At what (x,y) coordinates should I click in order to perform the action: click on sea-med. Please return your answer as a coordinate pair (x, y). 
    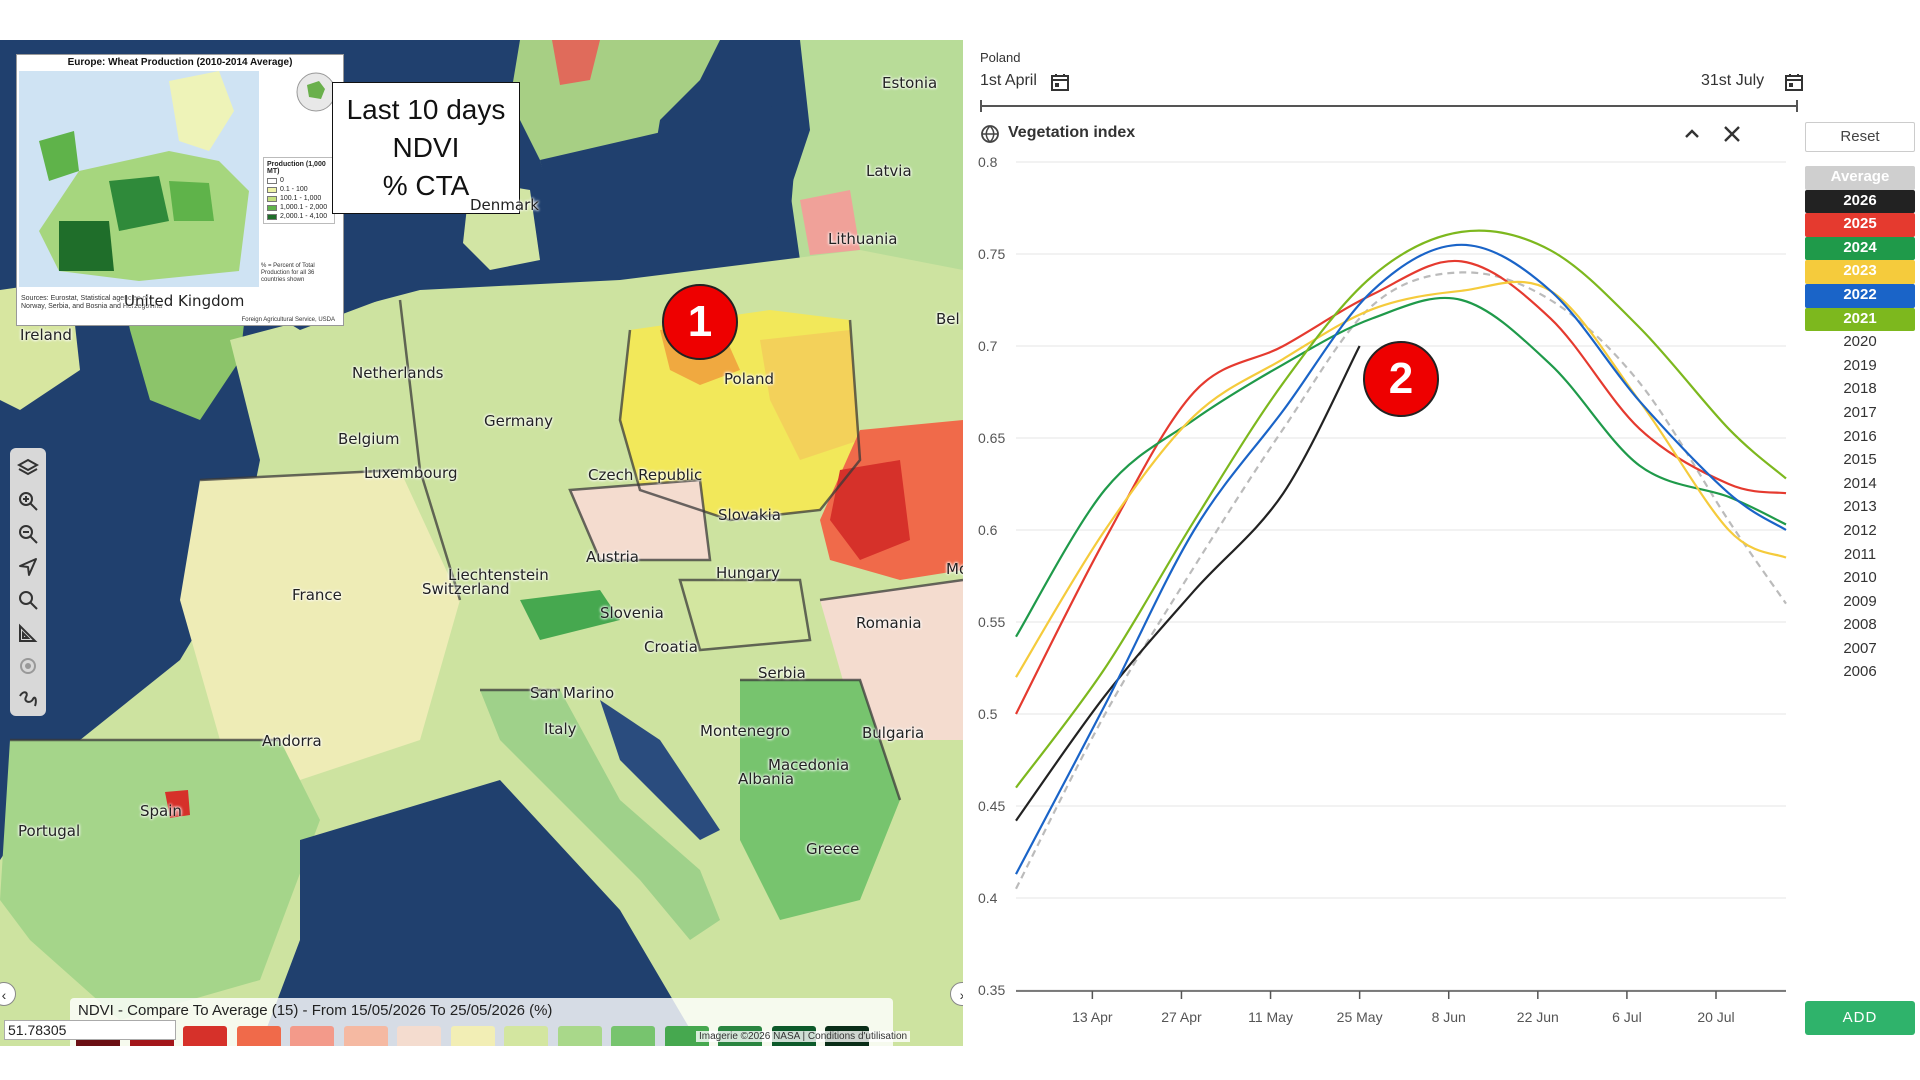
    Looking at the image, I should click on (480, 913).